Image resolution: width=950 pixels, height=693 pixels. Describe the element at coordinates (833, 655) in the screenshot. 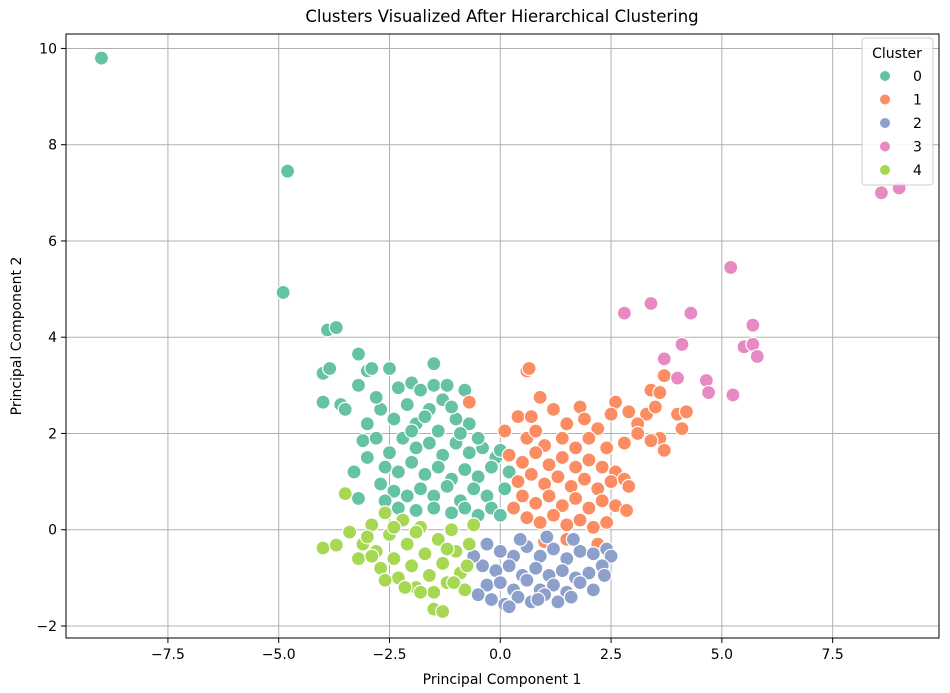

I see `x-tick-label: 7.5` at that location.